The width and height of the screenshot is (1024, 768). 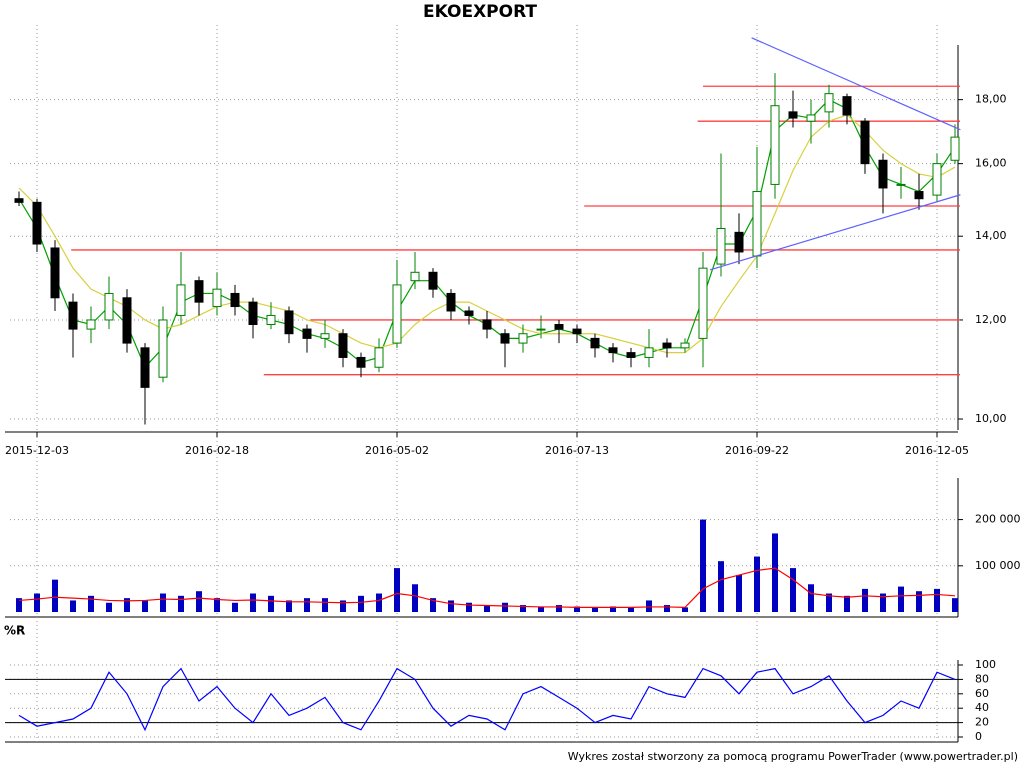 I want to click on indicator-title: %R, so click(x=14, y=631).